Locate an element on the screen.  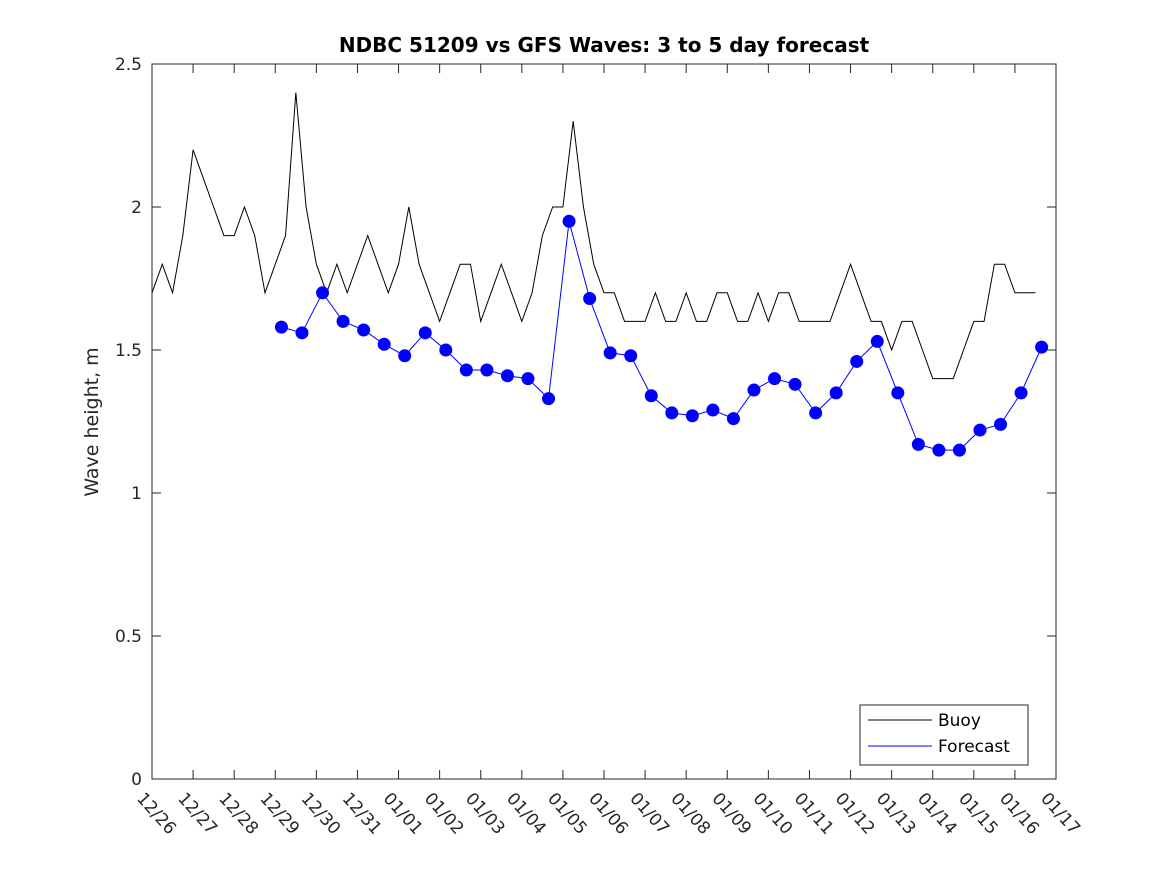
legend-buoy-label: Buoy is located at coordinates (959, 721).